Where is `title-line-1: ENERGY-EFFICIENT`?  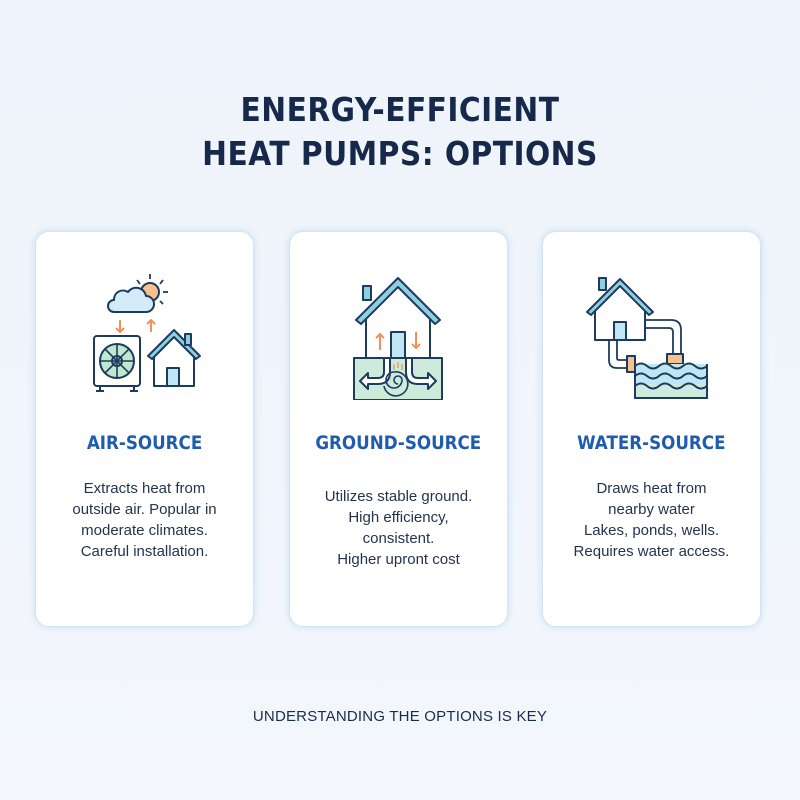 title-line-1: ENERGY-EFFICIENT is located at coordinates (400, 109).